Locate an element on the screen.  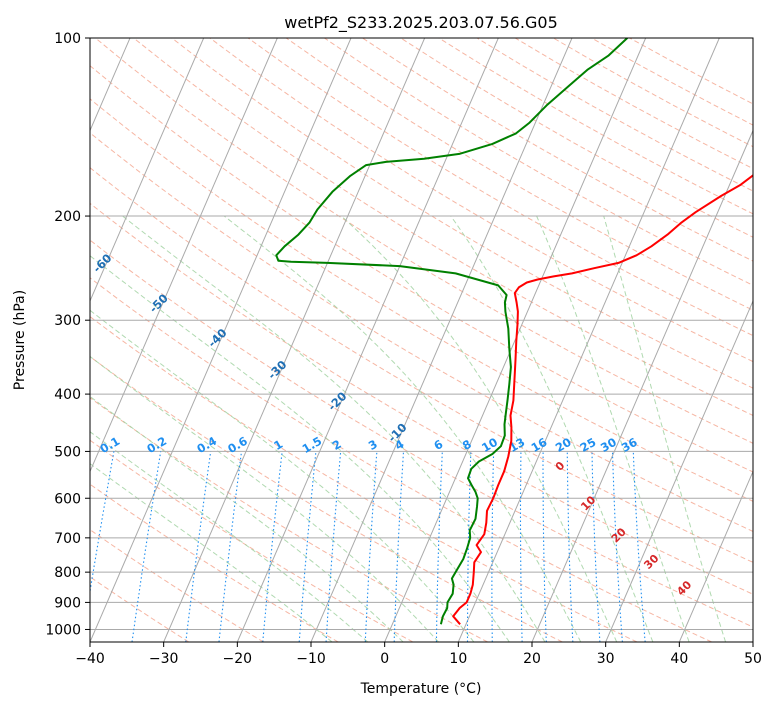
x-tick-label: −10 is located at coordinates (311, 659).